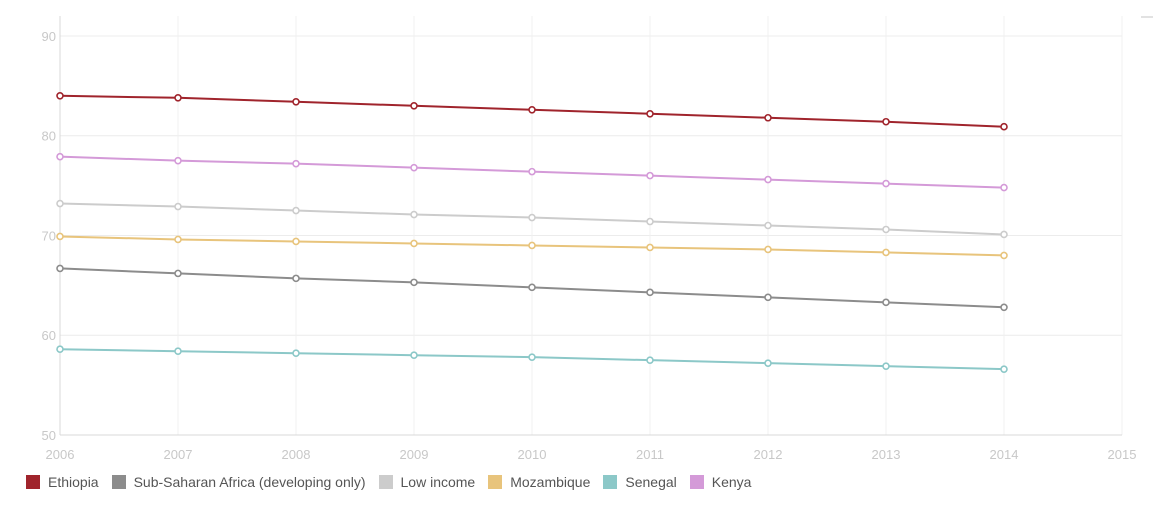 The height and width of the screenshot is (507, 1157). I want to click on legend-item: Ethiopia, so click(62, 482).